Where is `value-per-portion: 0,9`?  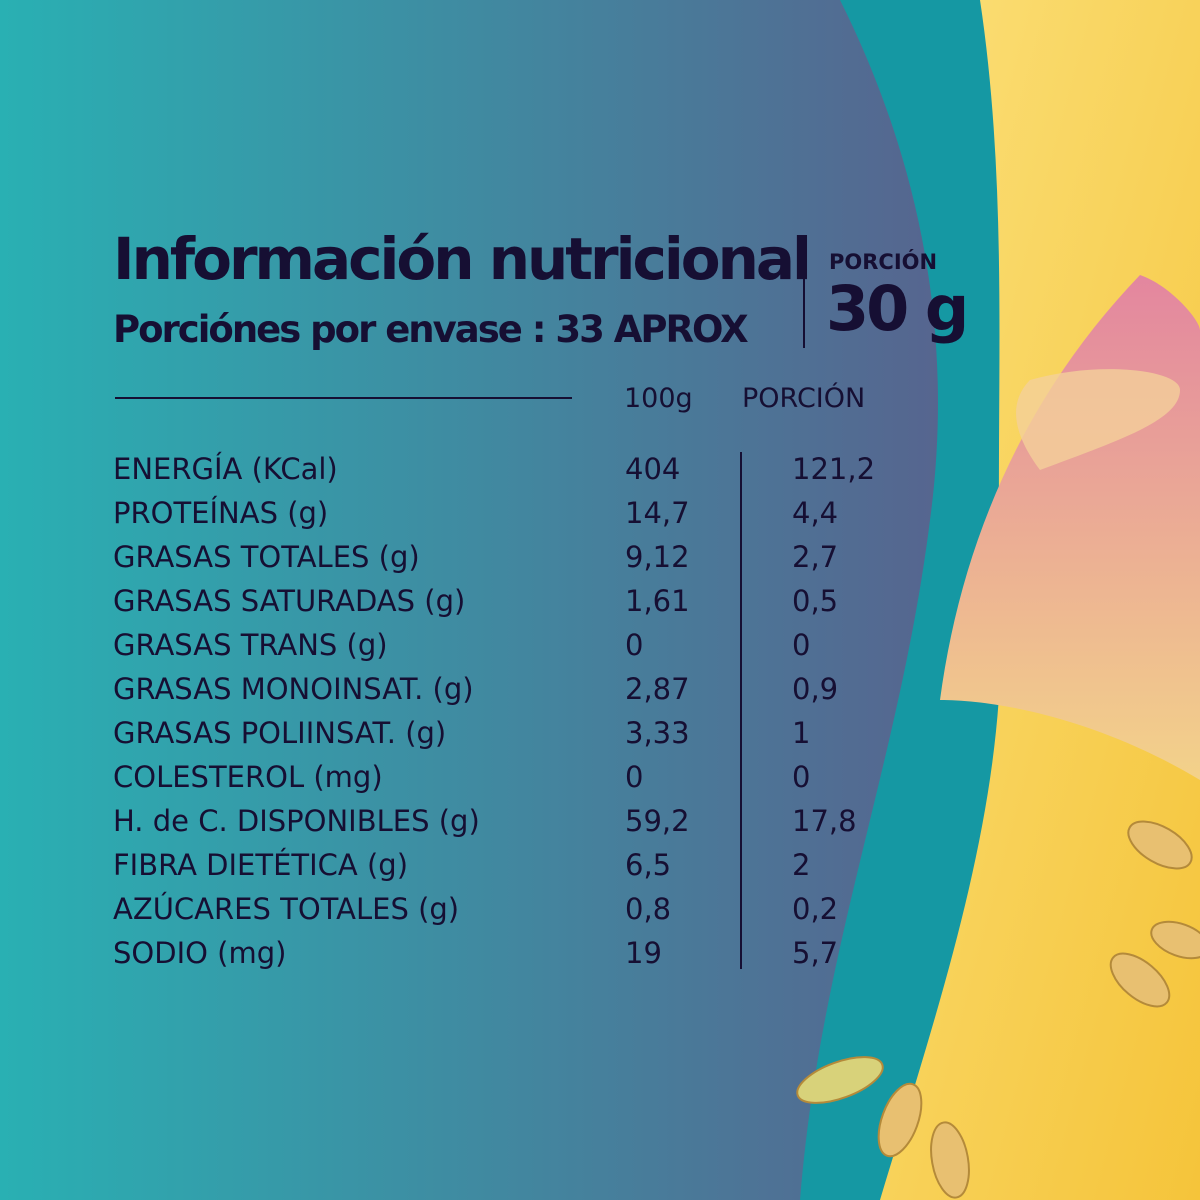
value-per-portion: 0,9 is located at coordinates (815, 689).